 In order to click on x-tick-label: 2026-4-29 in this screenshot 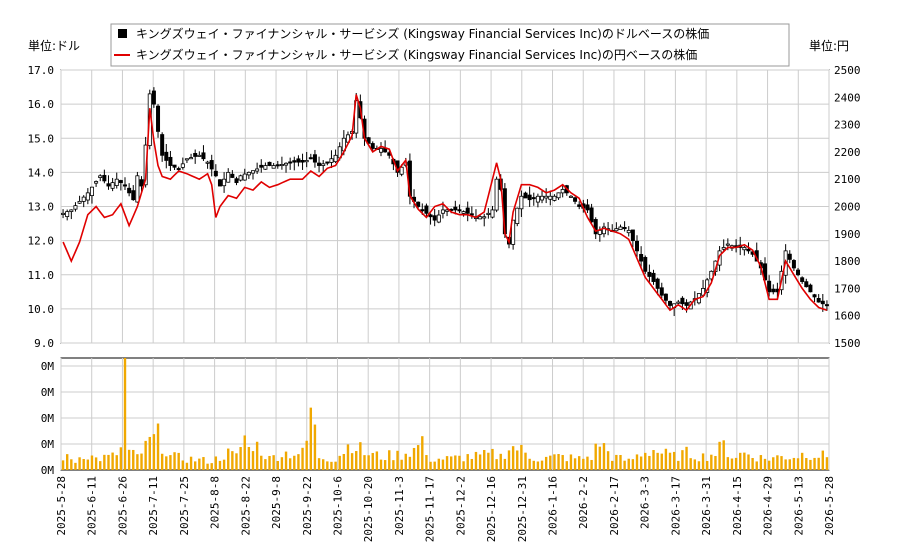, I will do `click(768, 506)`.